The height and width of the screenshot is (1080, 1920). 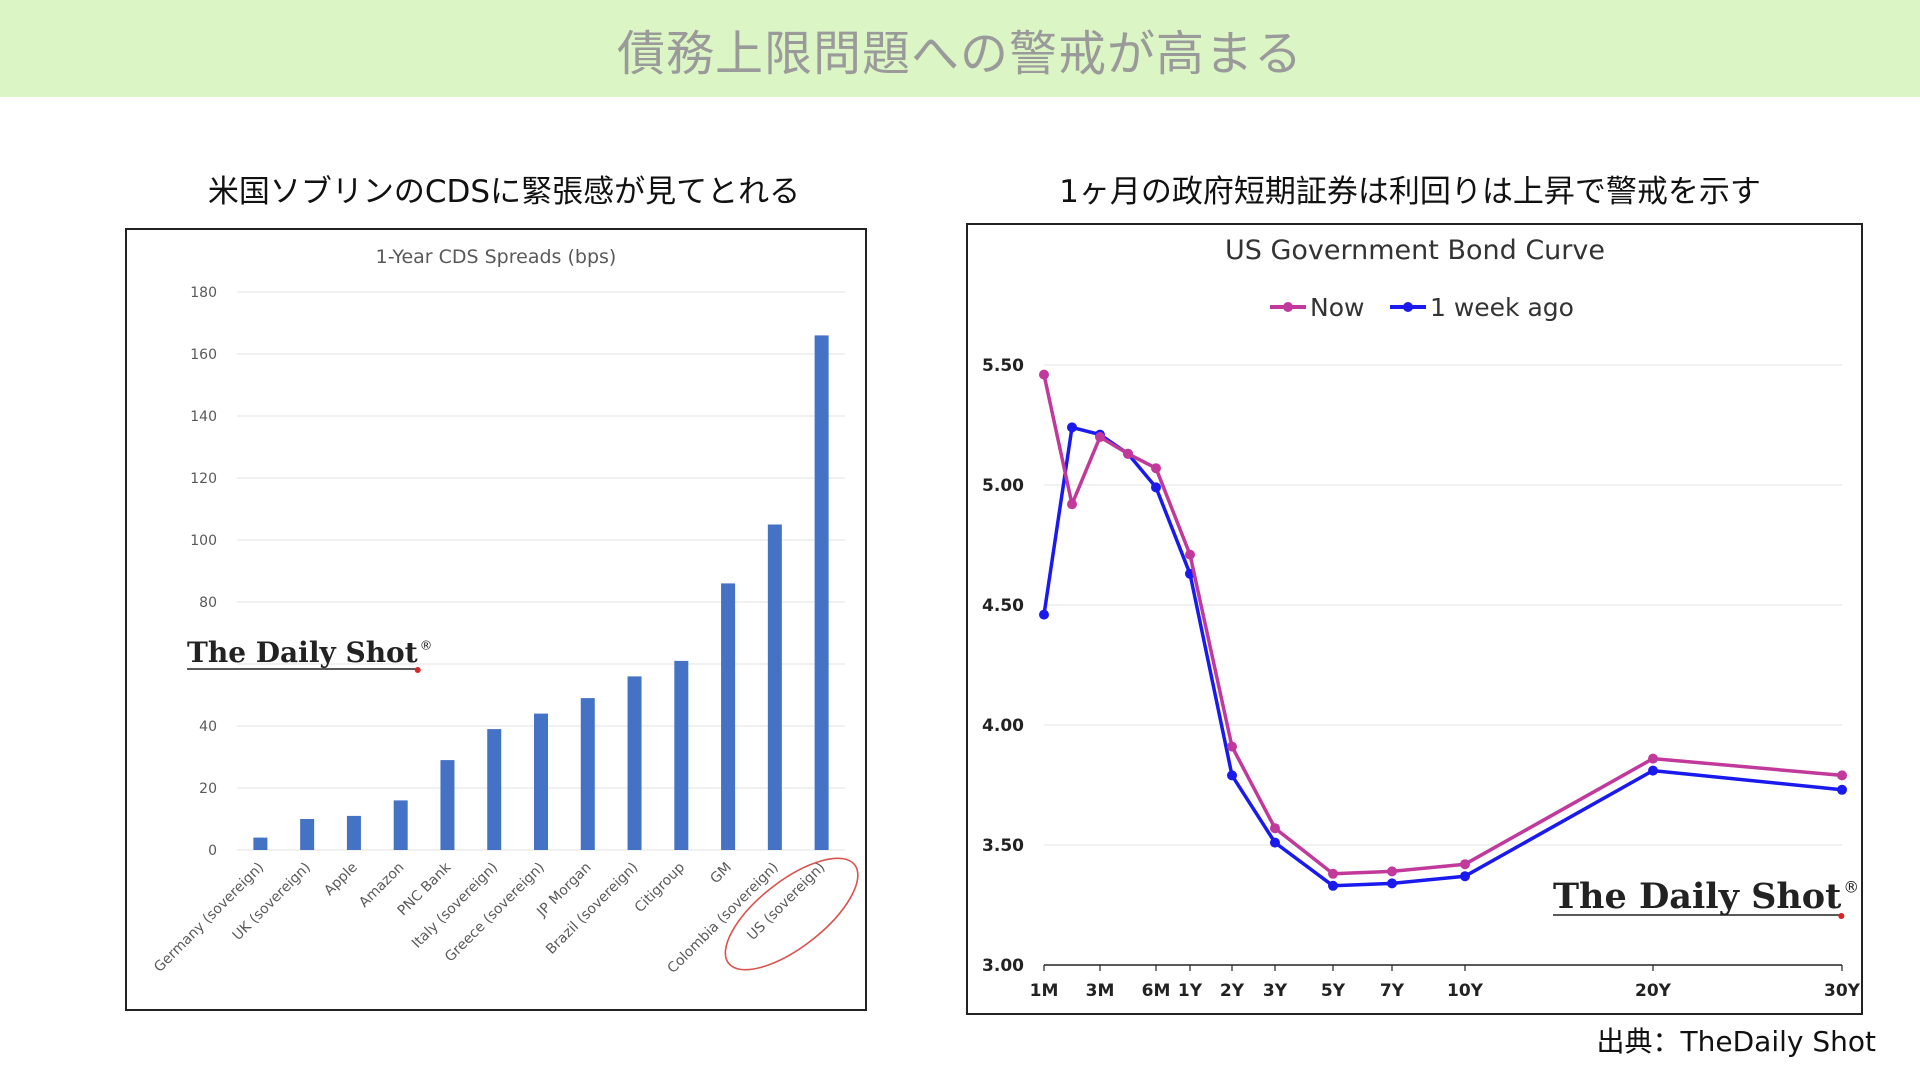 I want to click on bond-xtick-label: 5Y, so click(x=1333, y=991).